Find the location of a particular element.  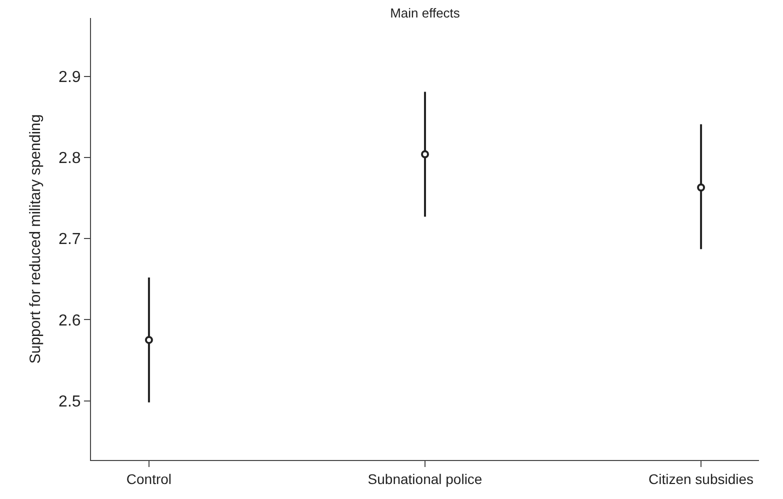

y-axis-title: Support for reduced military spending is located at coordinates (35, 239).